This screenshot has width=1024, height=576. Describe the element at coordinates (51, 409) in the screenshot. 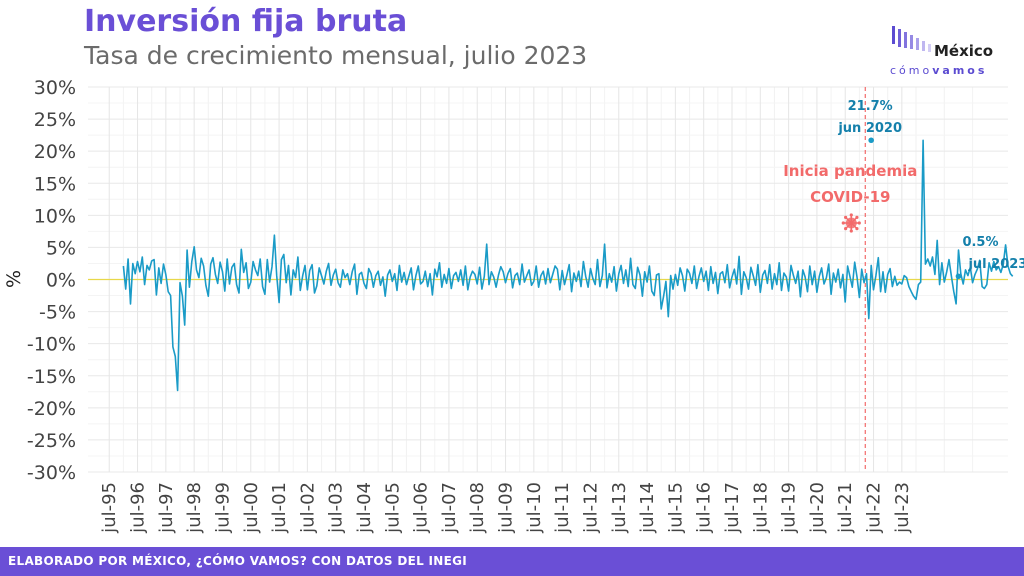

I see `y-tick-label: -20%` at that location.